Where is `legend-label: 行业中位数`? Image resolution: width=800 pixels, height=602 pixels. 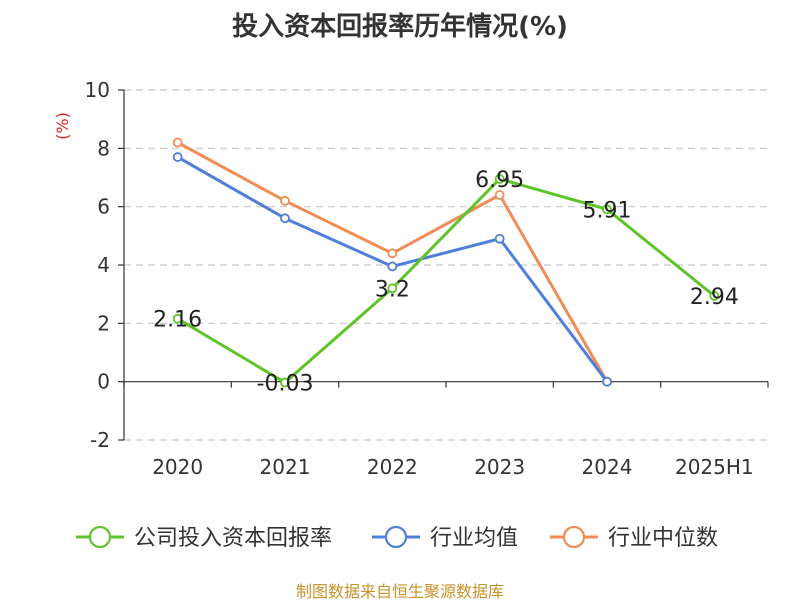 legend-label: 行业中位数 is located at coordinates (663, 538).